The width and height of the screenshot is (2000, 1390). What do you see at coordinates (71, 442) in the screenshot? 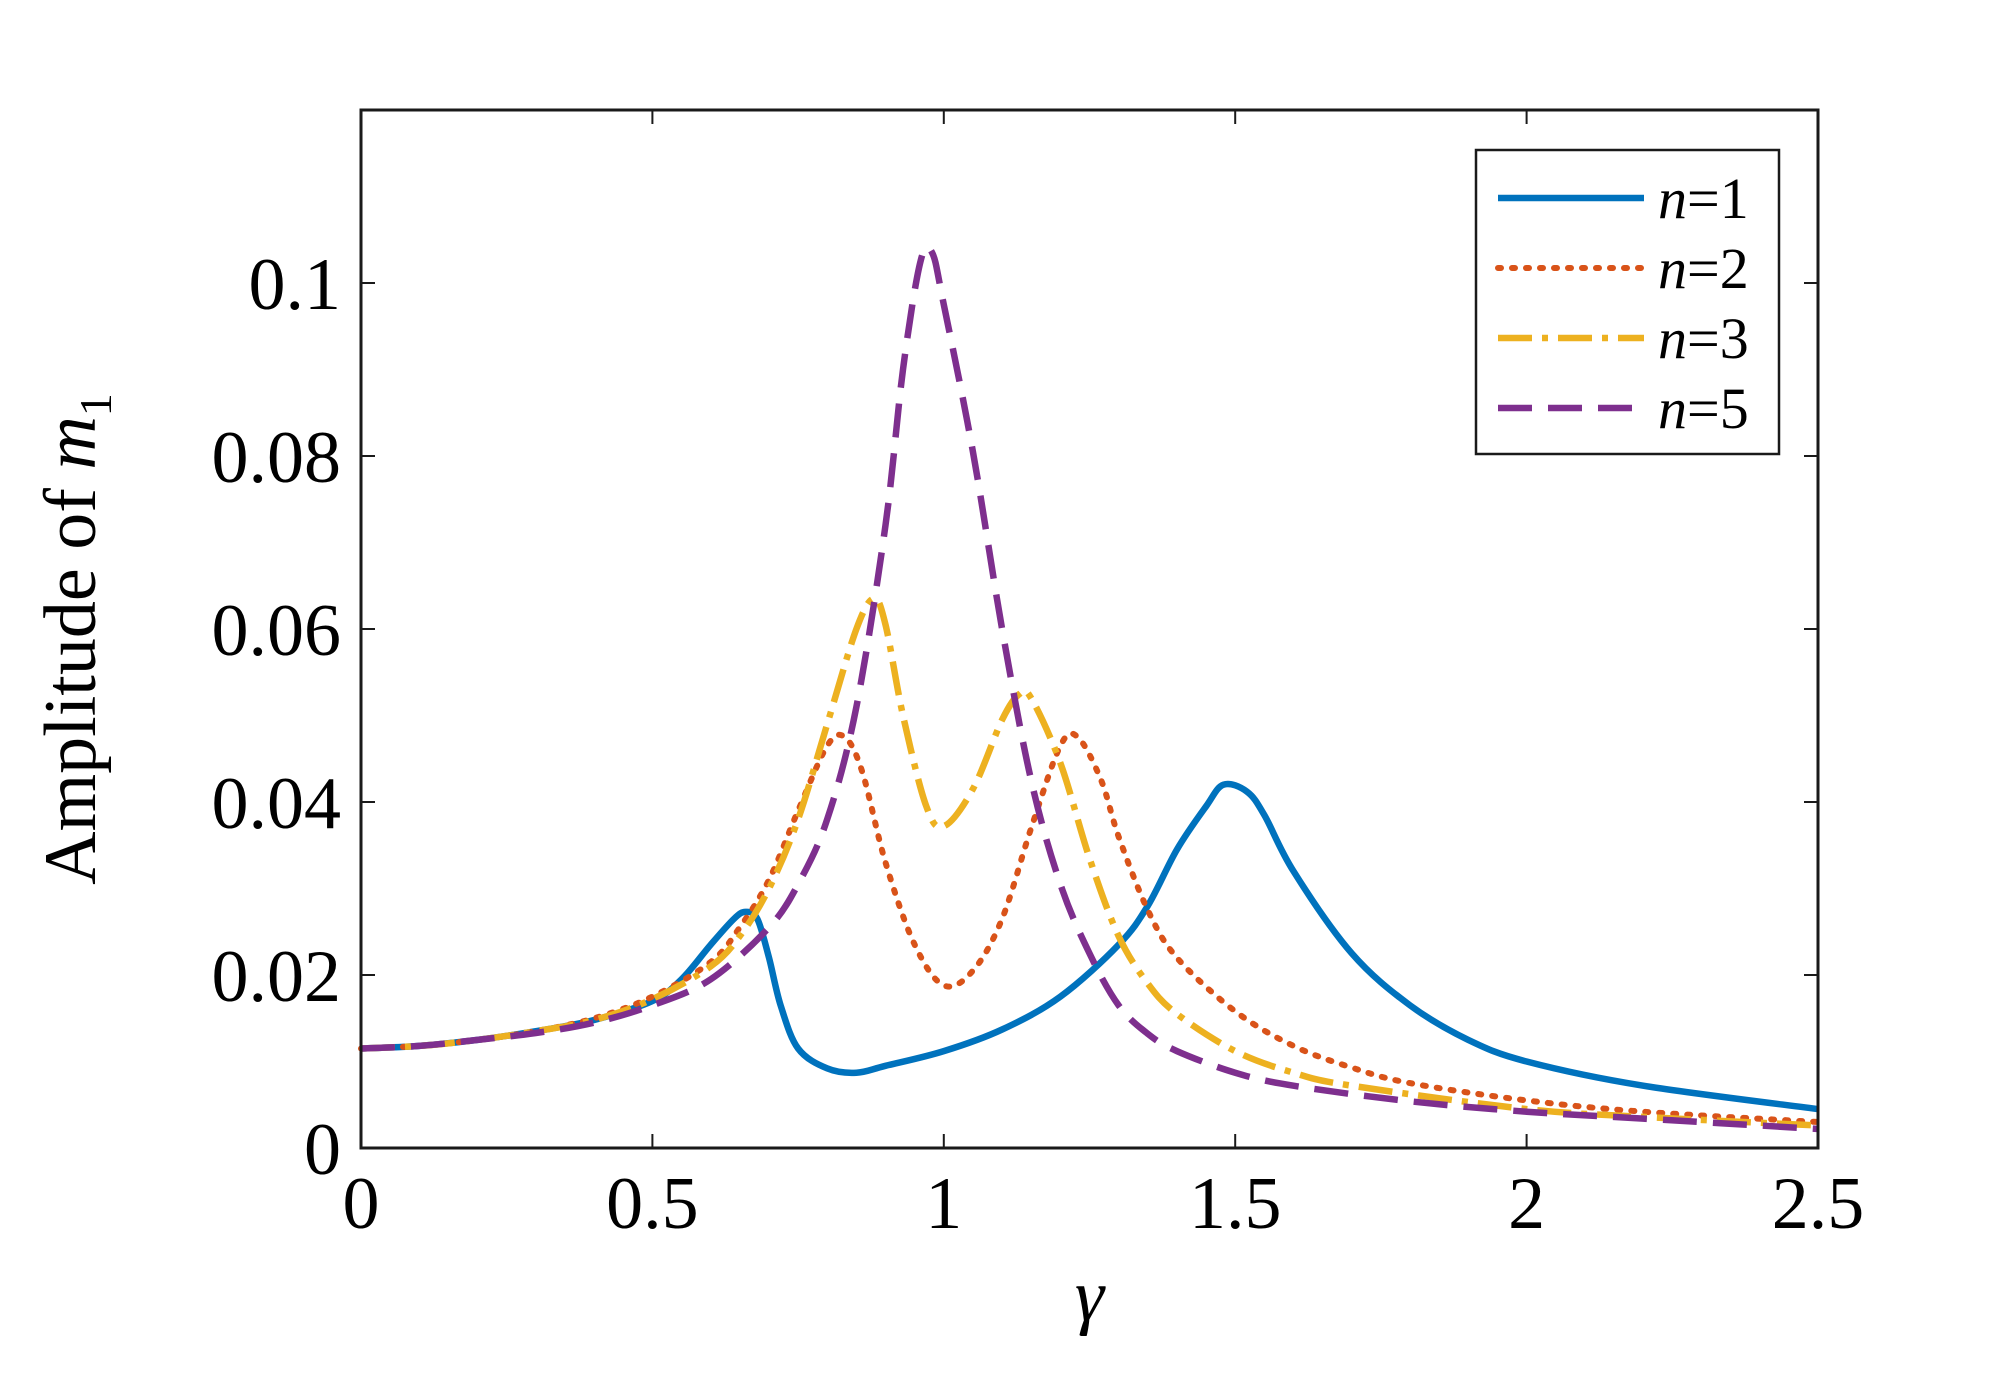
I see `y-axis-label-var: m` at bounding box center [71, 442].